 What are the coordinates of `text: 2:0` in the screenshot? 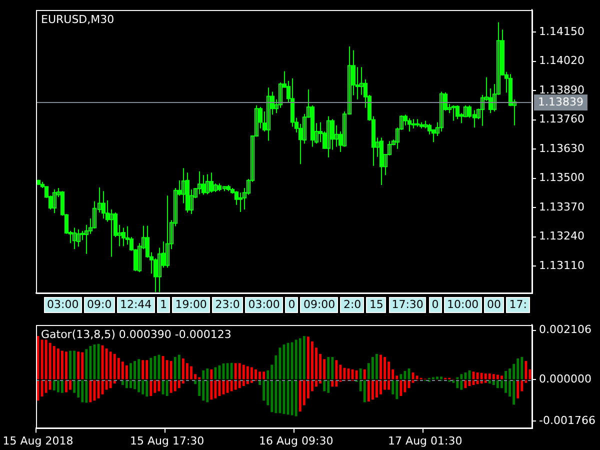 It's located at (352, 305).